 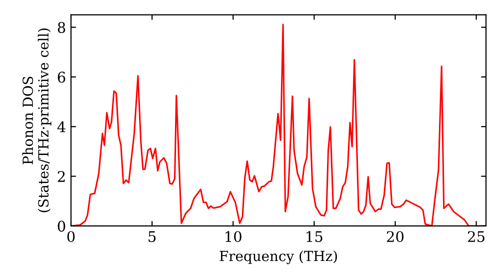 I want to click on x-tick-label: 15, so click(x=314, y=236).